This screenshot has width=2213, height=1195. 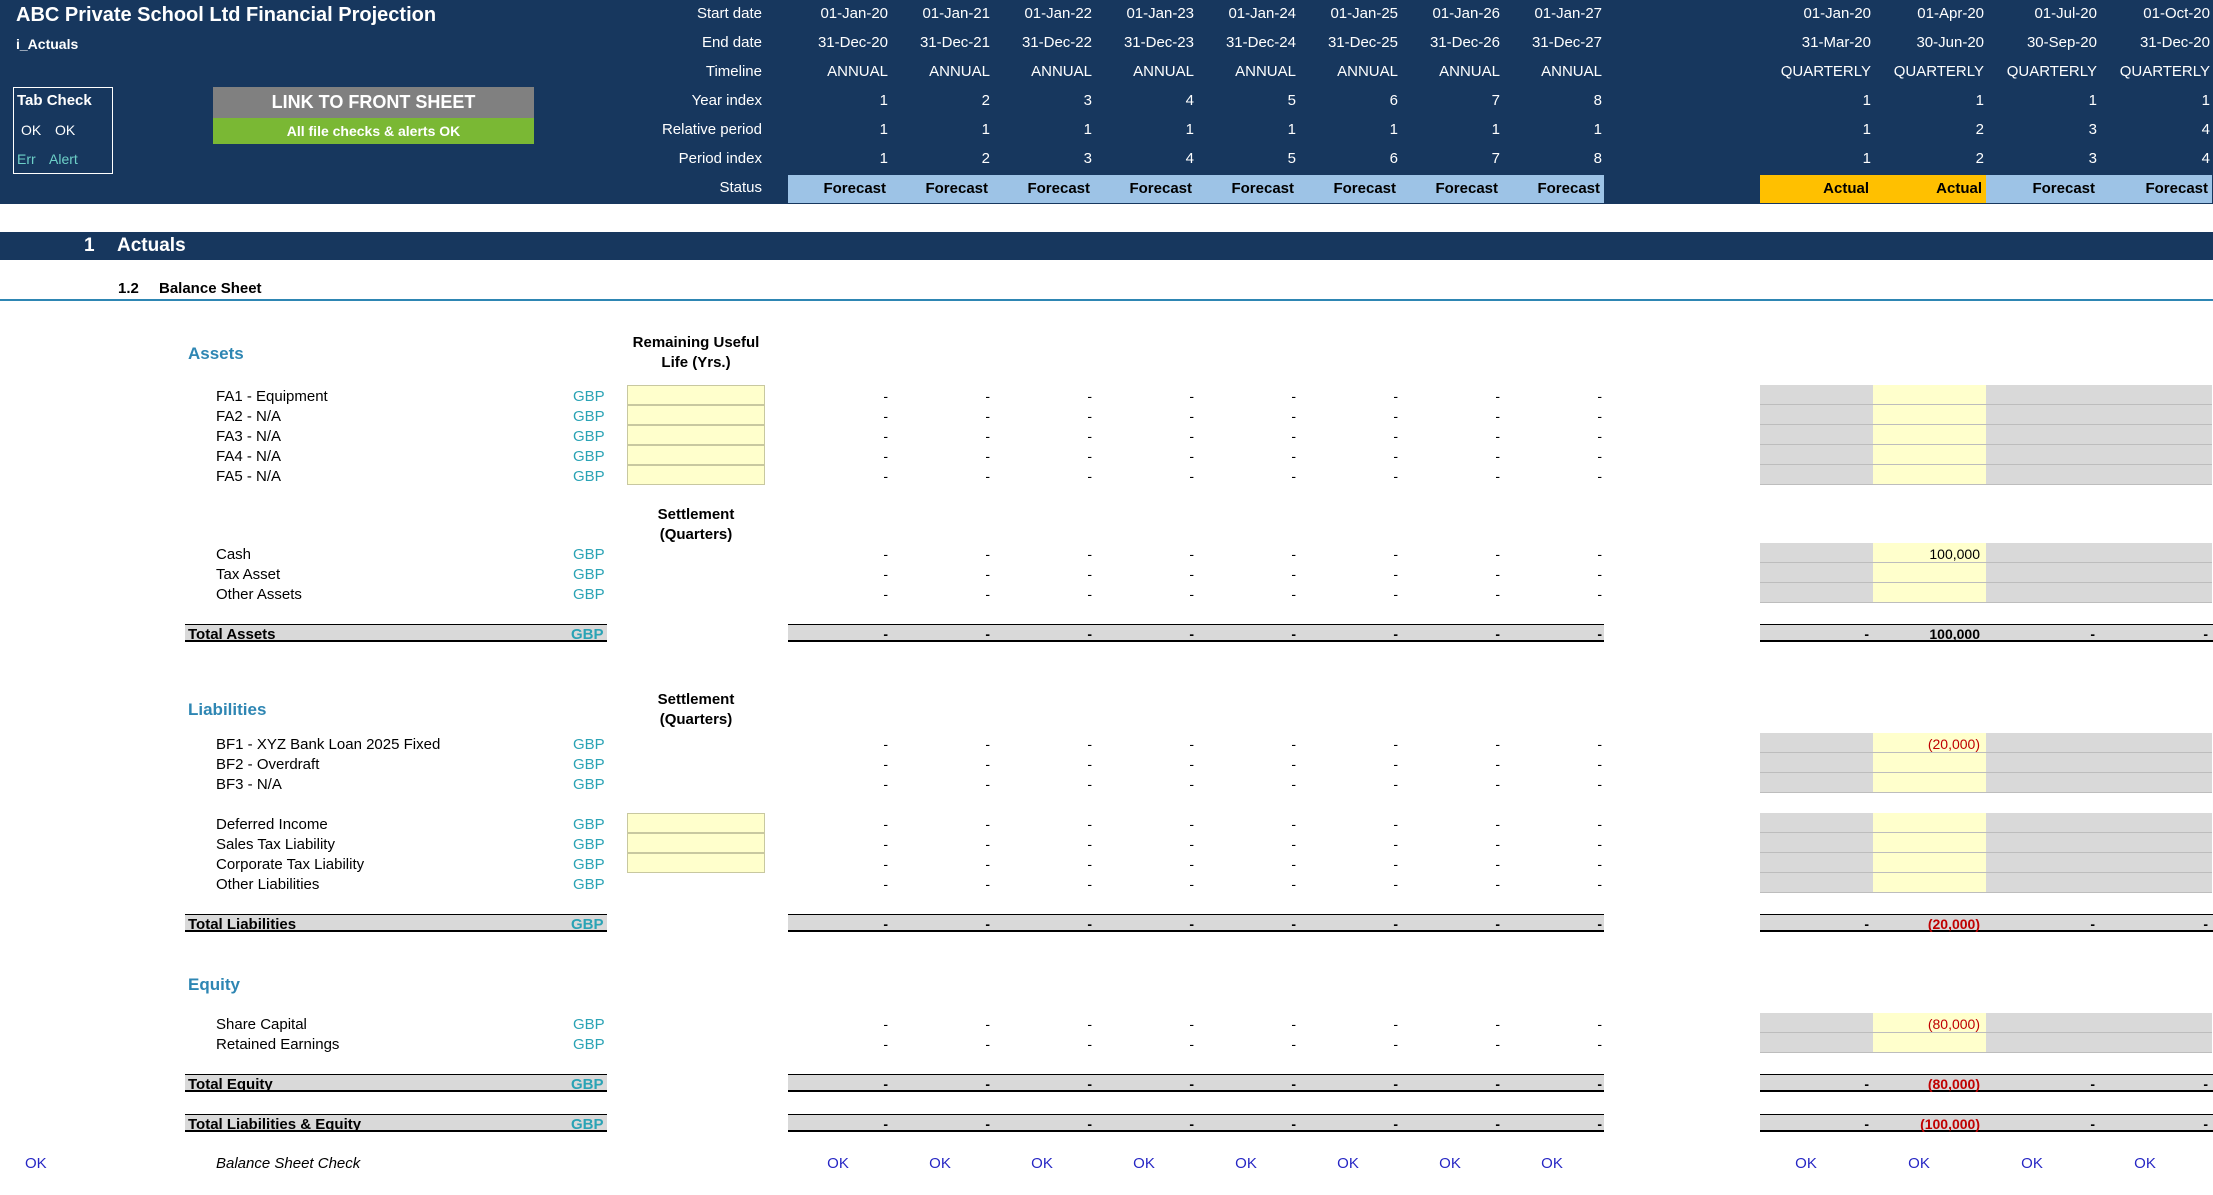 What do you see at coordinates (2065, 13) in the screenshot?
I see `quarterly-header-cell: 01-Jul-20` at bounding box center [2065, 13].